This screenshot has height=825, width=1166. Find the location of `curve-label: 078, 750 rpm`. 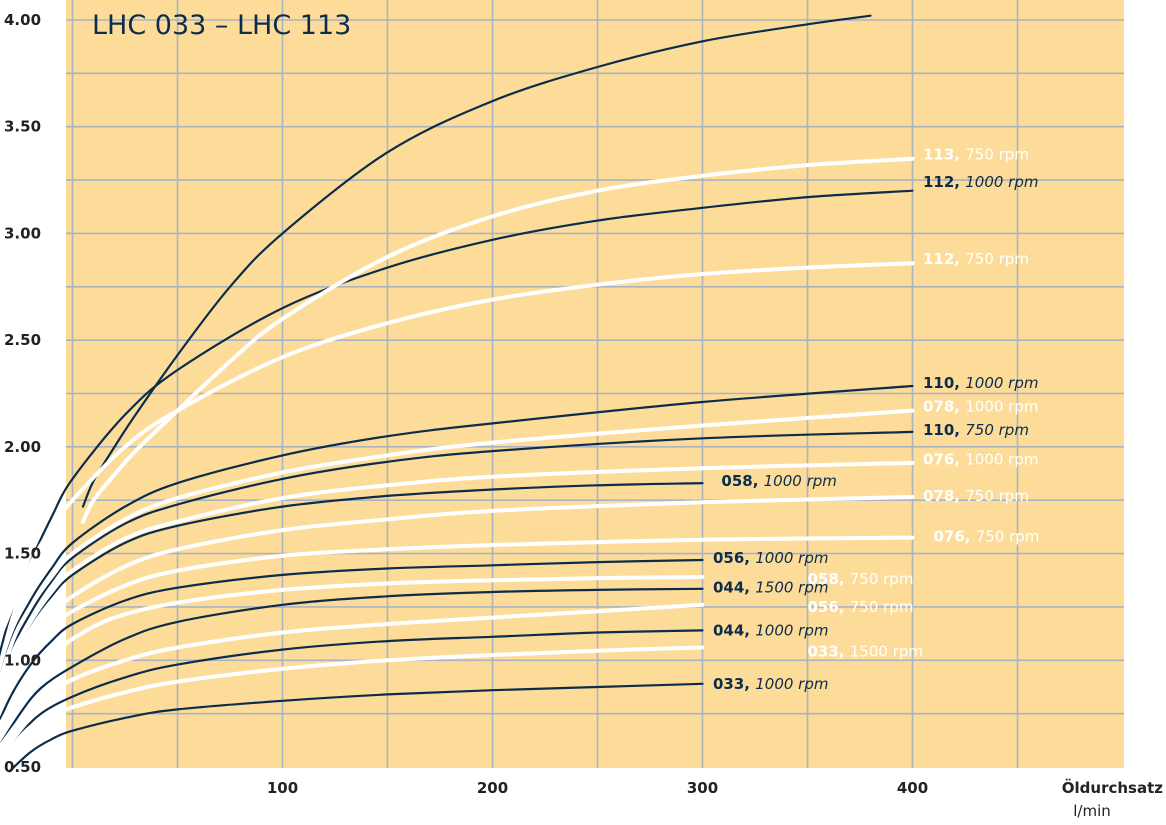

curve-label: 078, 750 rpm is located at coordinates (976, 496).